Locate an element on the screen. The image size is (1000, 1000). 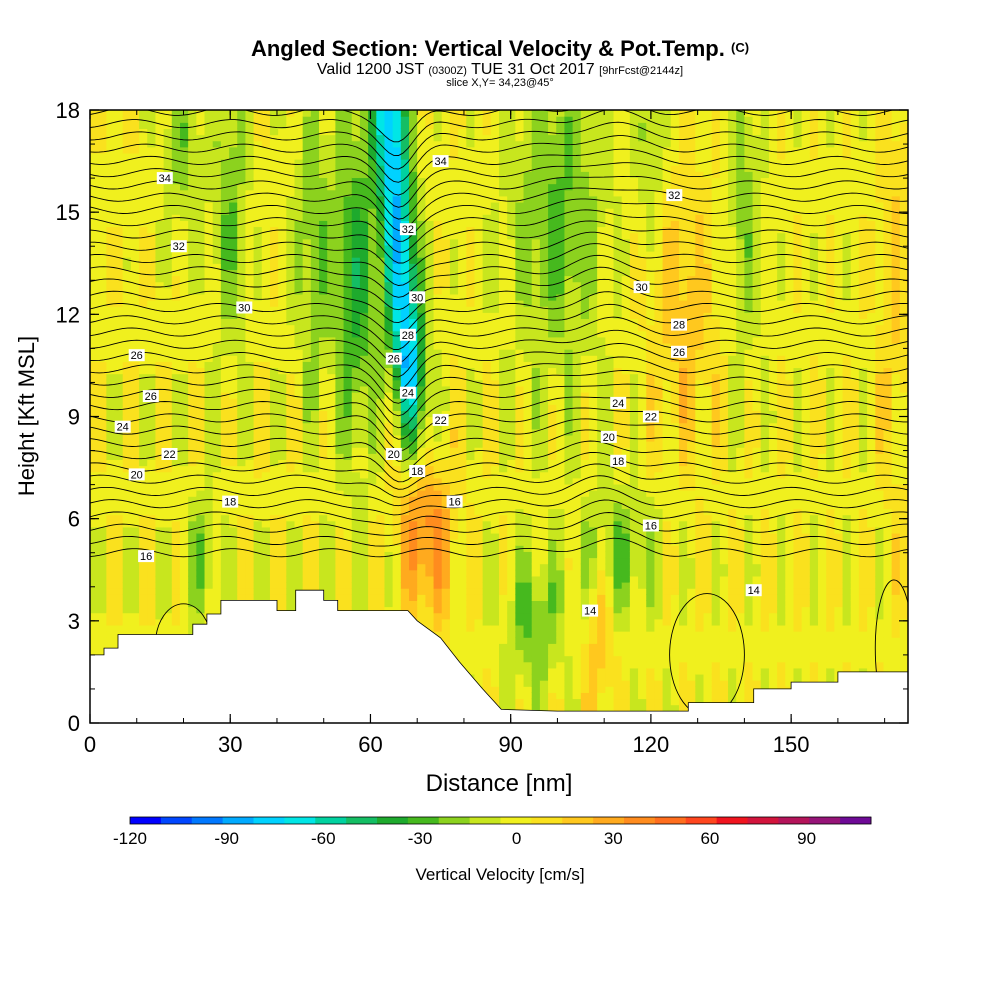
x-tick-label: 150 is located at coordinates (791, 744).